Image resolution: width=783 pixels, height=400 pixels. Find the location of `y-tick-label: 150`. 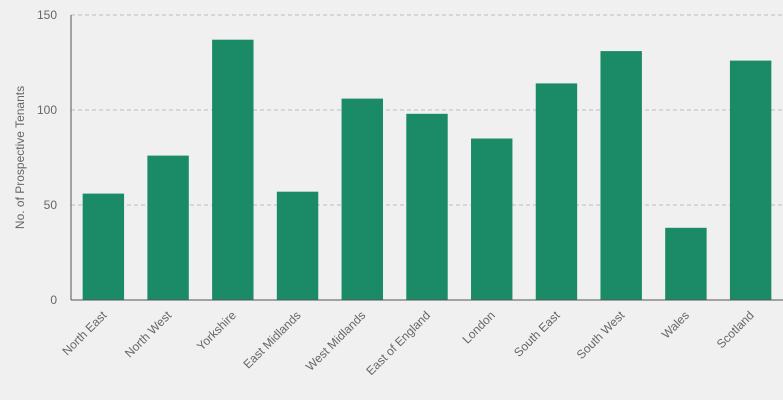

y-tick-label: 150 is located at coordinates (47, 15).